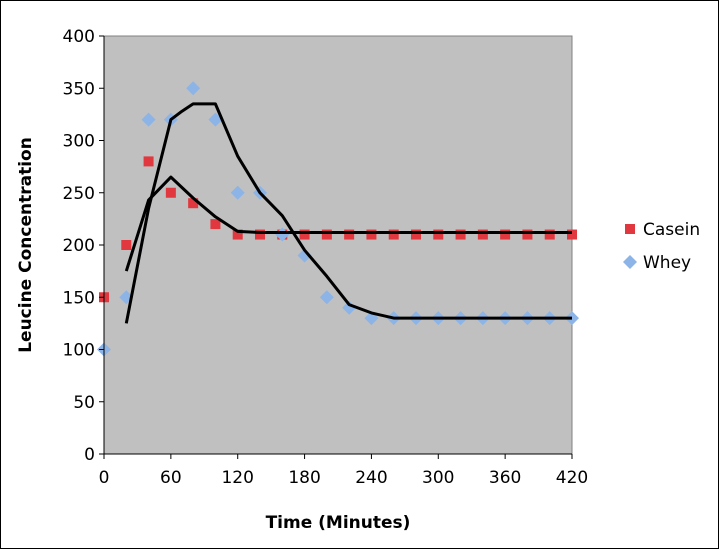  I want to click on x-tick-label: 360, so click(505, 478).